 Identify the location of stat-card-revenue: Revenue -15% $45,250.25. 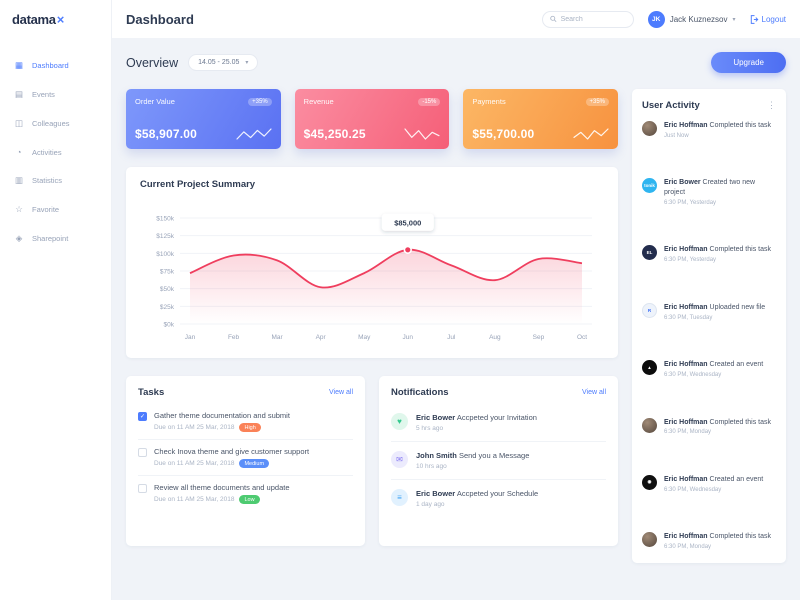
(372, 119).